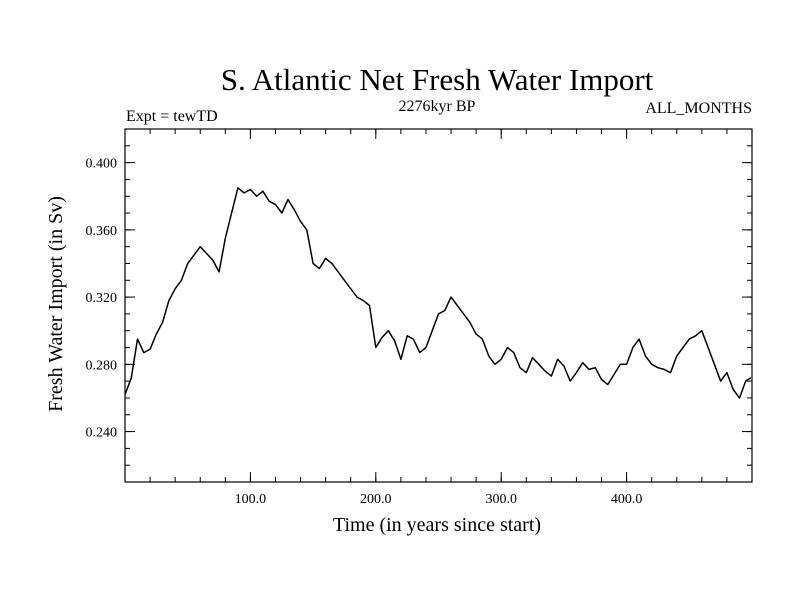  I want to click on chart-subtitle-right: ALL_MONTHS, so click(698, 108).